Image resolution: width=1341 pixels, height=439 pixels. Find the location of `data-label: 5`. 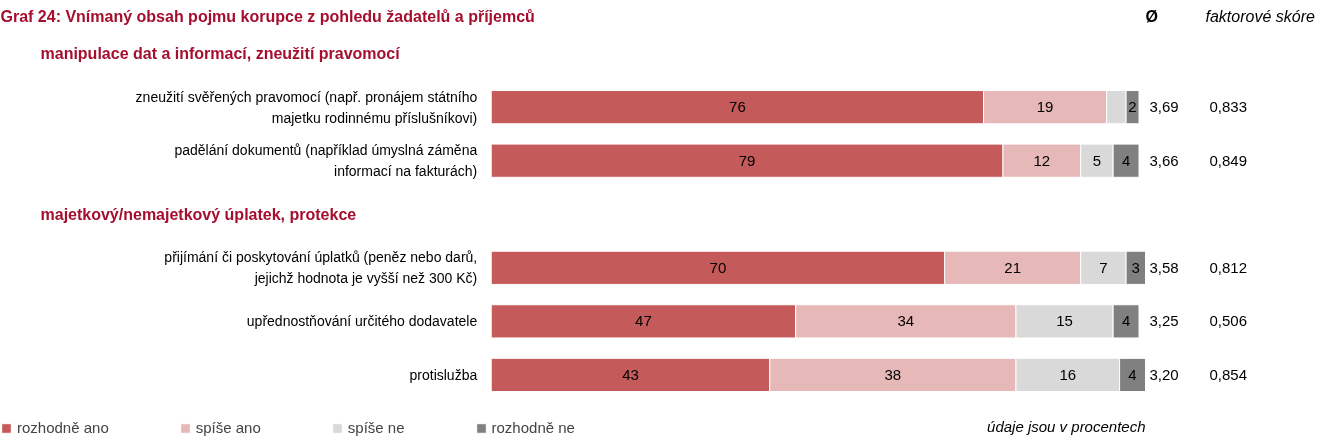

data-label: 5 is located at coordinates (1097, 160).